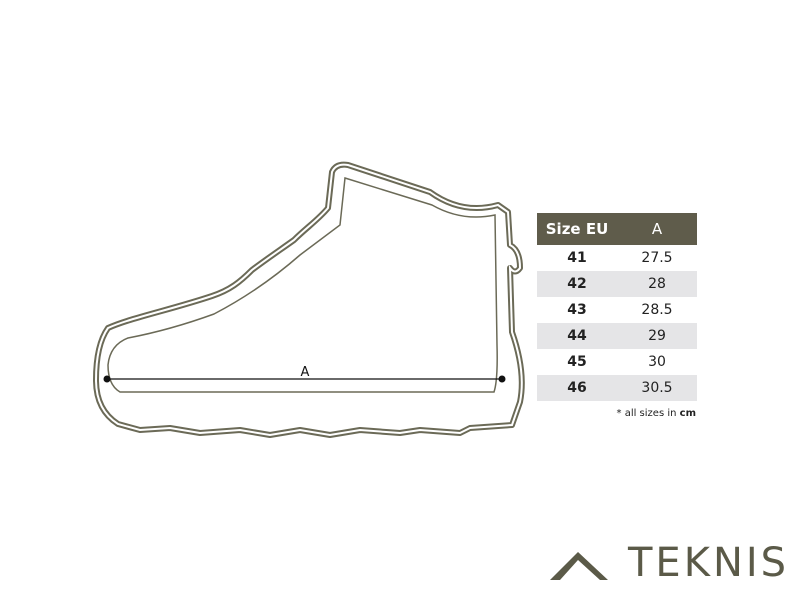  What do you see at coordinates (657, 388) in the screenshot?
I see `a-cell: 30.5` at bounding box center [657, 388].